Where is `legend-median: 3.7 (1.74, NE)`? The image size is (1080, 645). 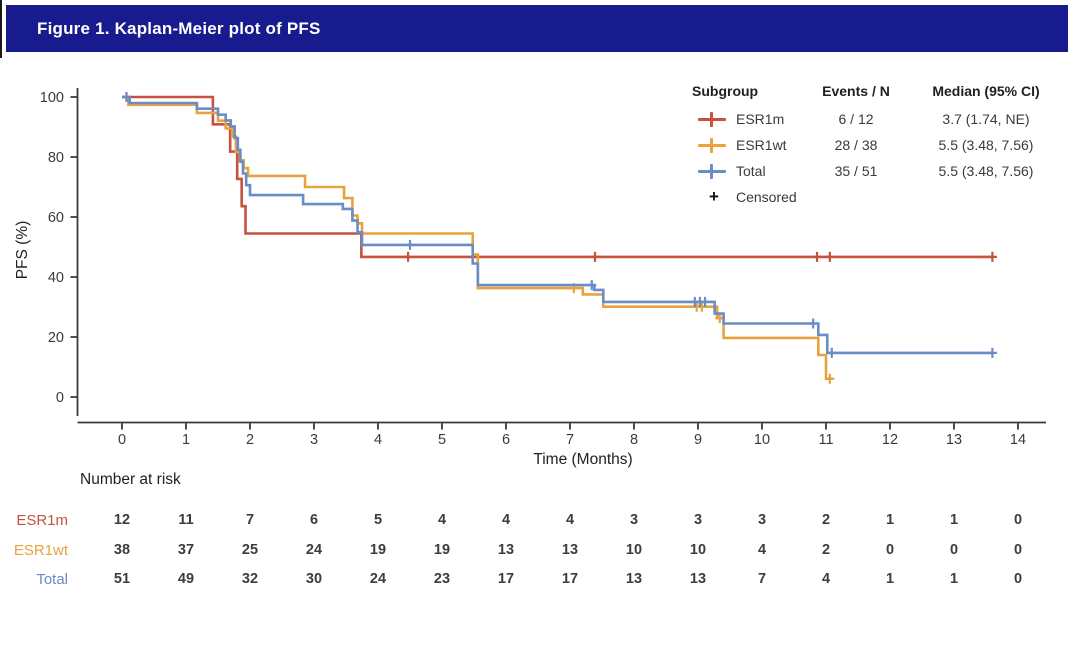
legend-median: 3.7 (1.74, NE) is located at coordinates (986, 119).